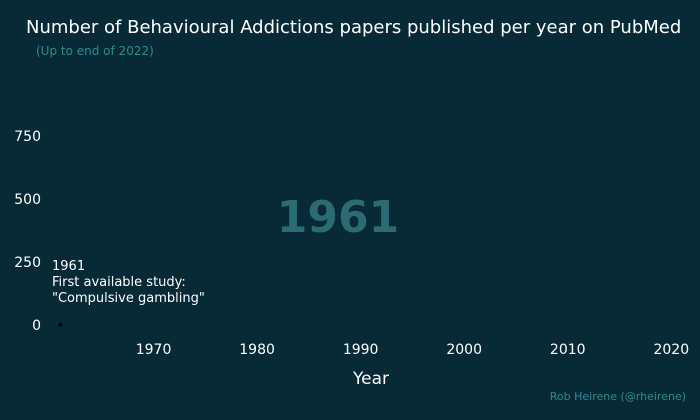 The height and width of the screenshot is (420, 700). What do you see at coordinates (27, 137) in the screenshot?
I see `y-tick-label: 750` at bounding box center [27, 137].